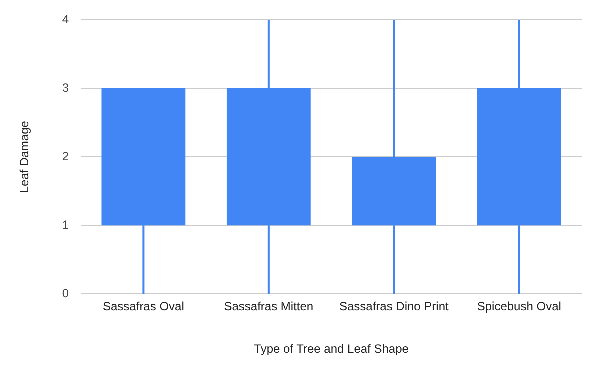 This screenshot has width=600, height=371. What do you see at coordinates (519, 307) in the screenshot?
I see `x-tick-label: Spicebush Oval` at bounding box center [519, 307].